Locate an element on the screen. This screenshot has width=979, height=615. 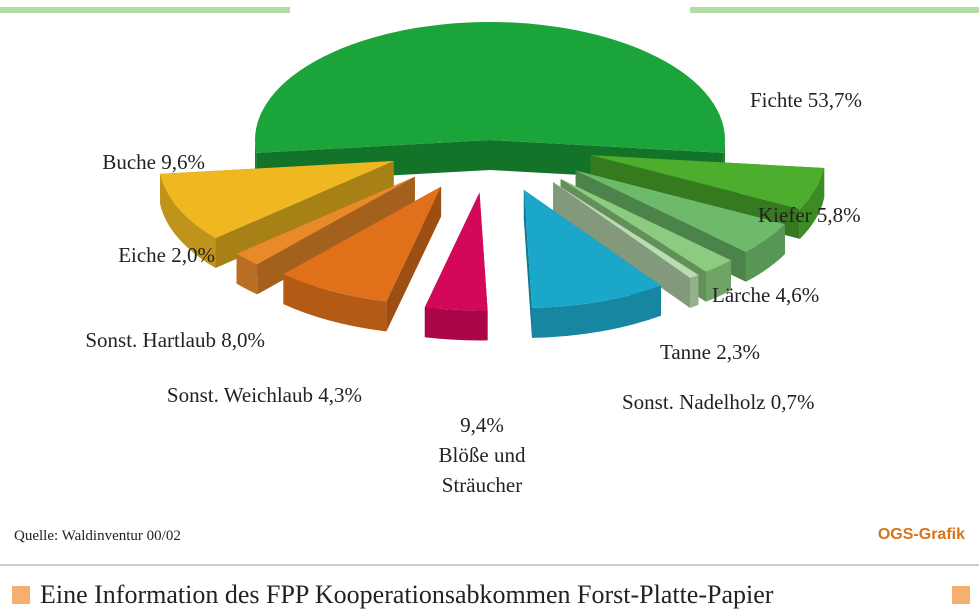
value-label: 9,4% is located at coordinates (482, 425).